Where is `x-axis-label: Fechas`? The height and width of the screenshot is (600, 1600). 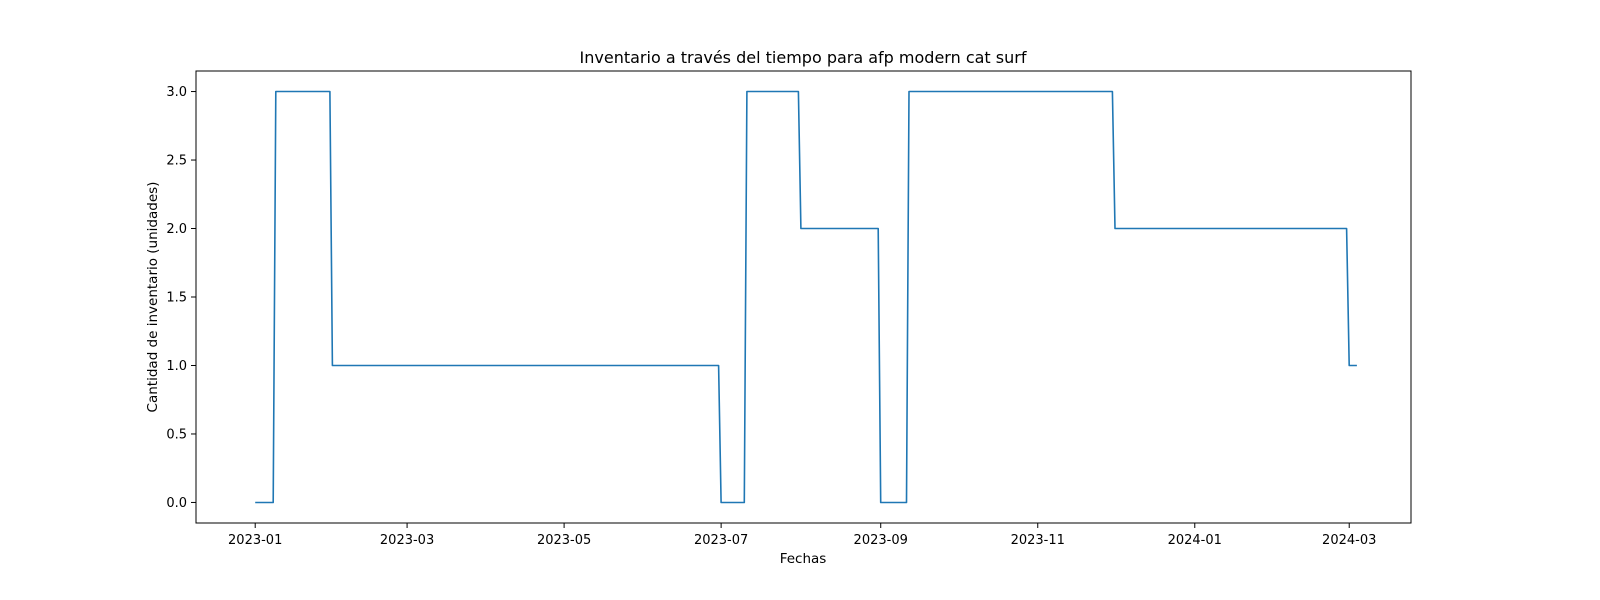 x-axis-label: Fechas is located at coordinates (803, 559).